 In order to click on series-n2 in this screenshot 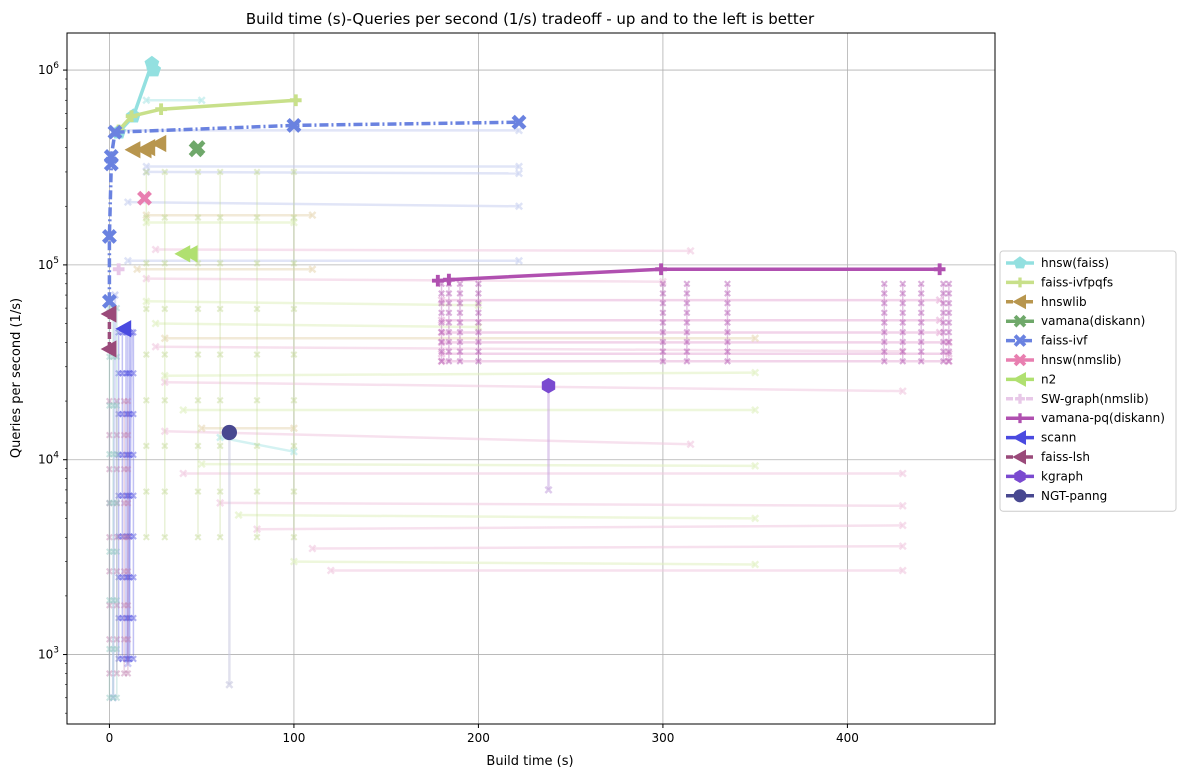, I will do `click(186, 254)`.